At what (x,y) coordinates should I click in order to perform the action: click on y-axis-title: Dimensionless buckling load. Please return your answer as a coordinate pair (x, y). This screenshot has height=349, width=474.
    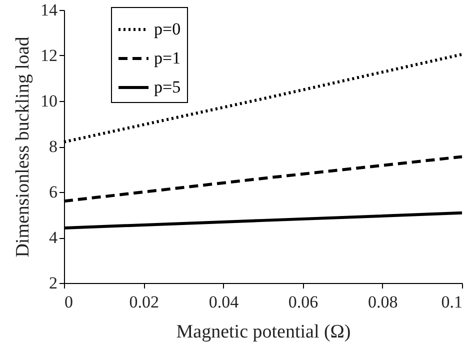
    Looking at the image, I should click on (23, 147).